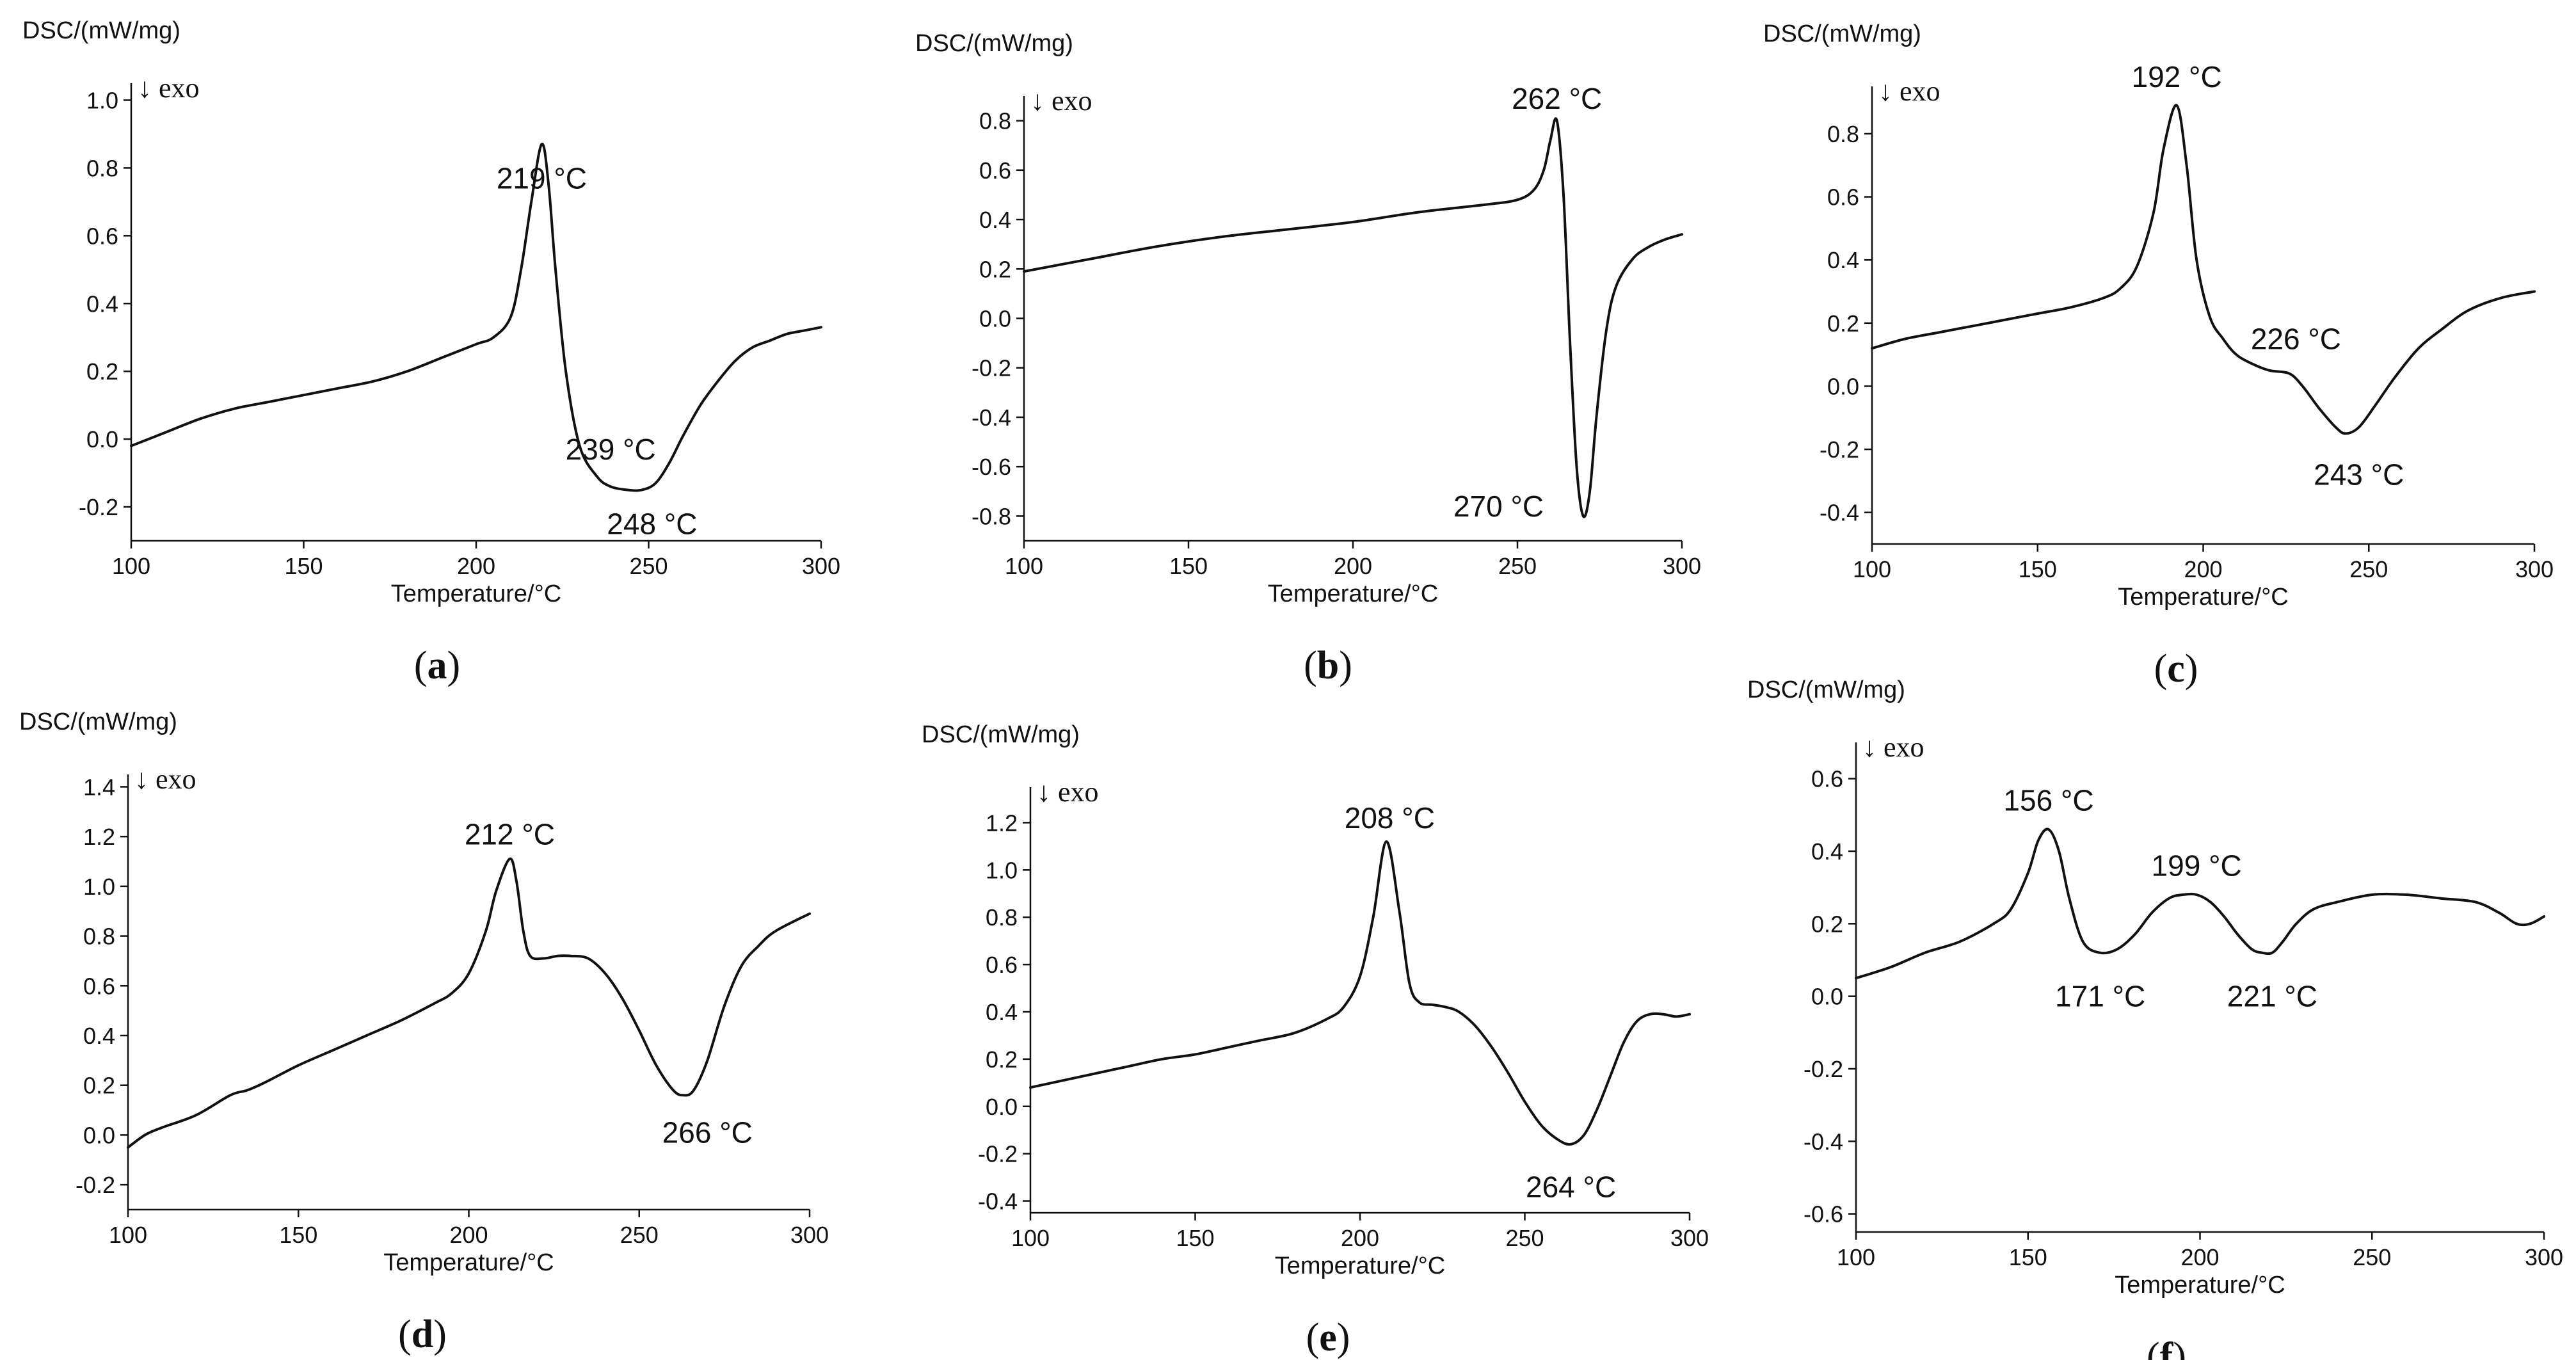  Describe the element at coordinates (1823, 1141) in the screenshot. I see `y-tick-label: -0.4` at that location.